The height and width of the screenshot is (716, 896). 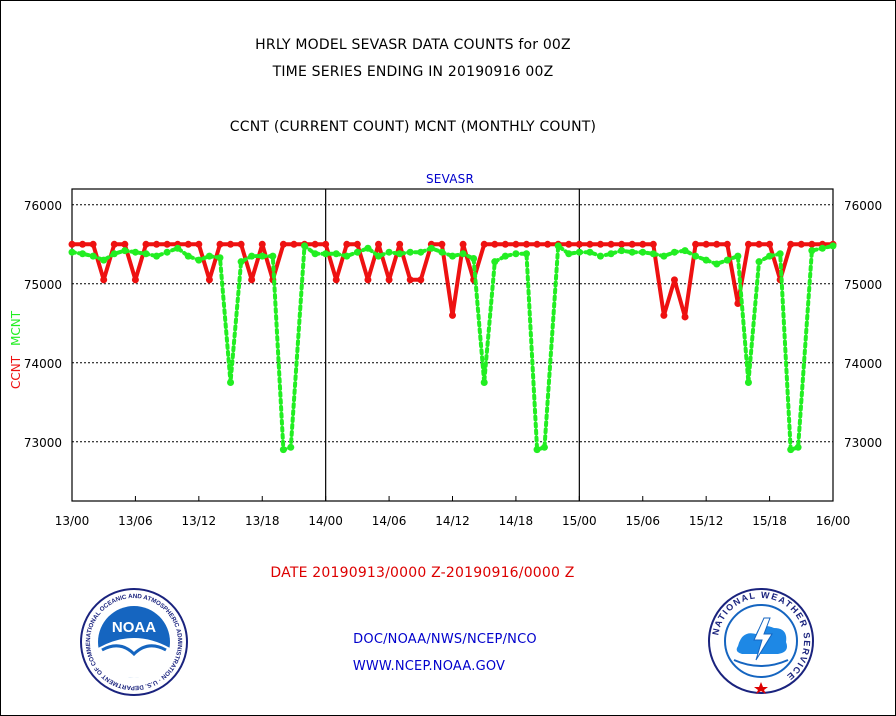 I want to click on y-axis-label-ccnt: CCNT, so click(x=16, y=372).